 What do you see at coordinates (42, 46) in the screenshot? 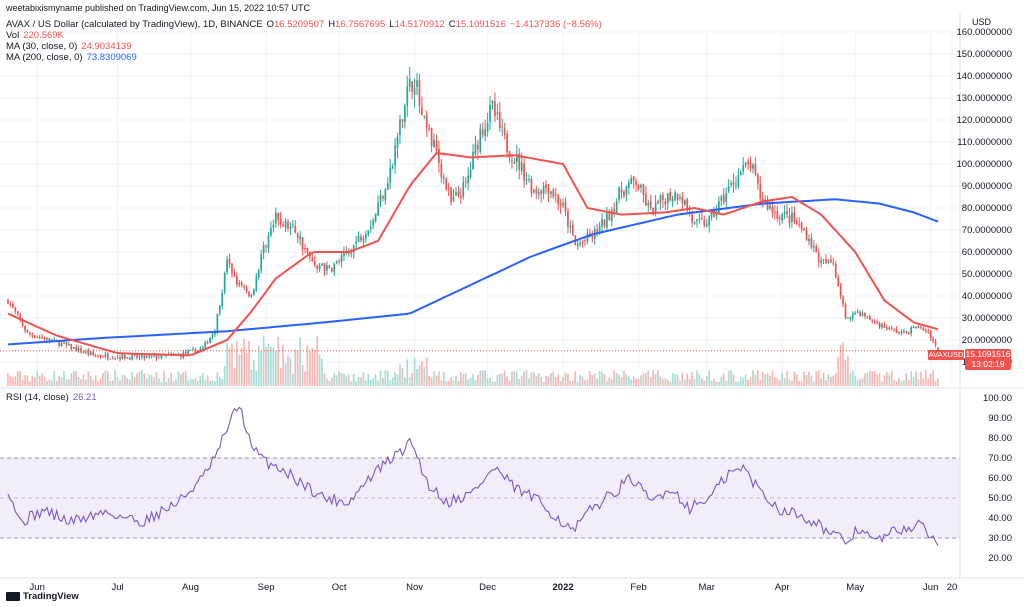
I see `legend-ma30-label: MA (30, close, 0)` at bounding box center [42, 46].